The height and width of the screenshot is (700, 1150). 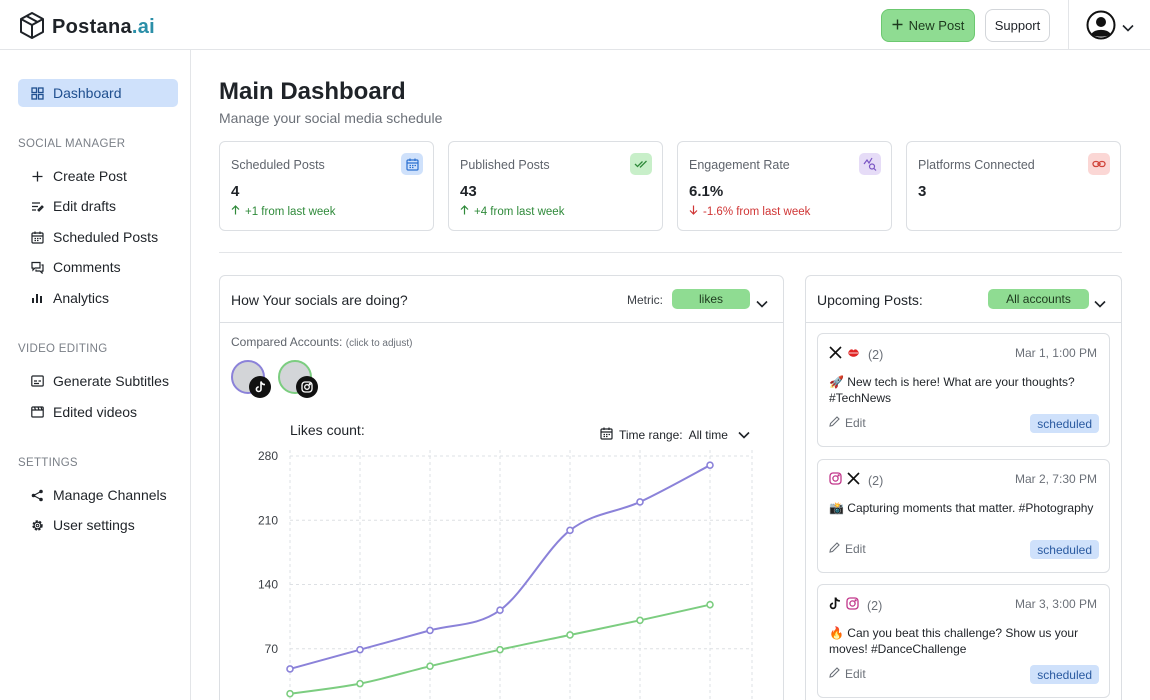 What do you see at coordinates (37, 206) in the screenshot?
I see `edit-list-icon` at bounding box center [37, 206].